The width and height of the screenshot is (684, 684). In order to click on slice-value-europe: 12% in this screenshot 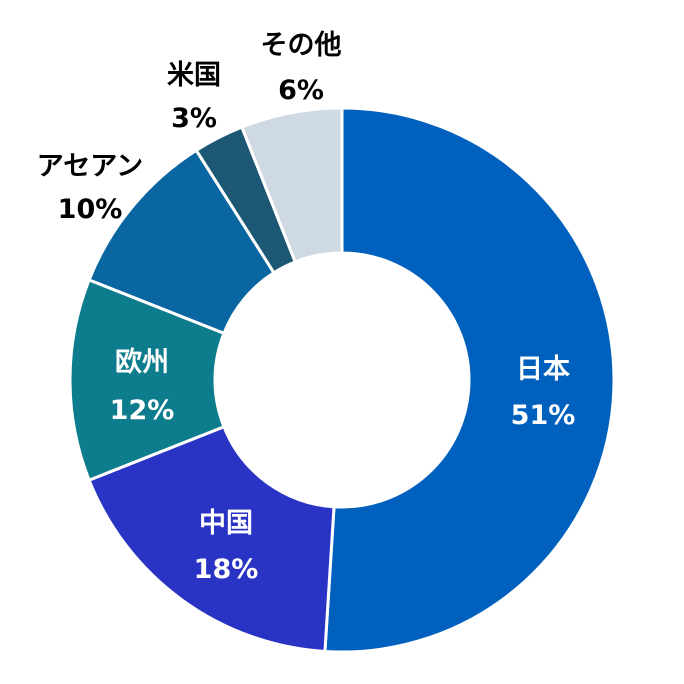, I will do `click(142, 410)`.